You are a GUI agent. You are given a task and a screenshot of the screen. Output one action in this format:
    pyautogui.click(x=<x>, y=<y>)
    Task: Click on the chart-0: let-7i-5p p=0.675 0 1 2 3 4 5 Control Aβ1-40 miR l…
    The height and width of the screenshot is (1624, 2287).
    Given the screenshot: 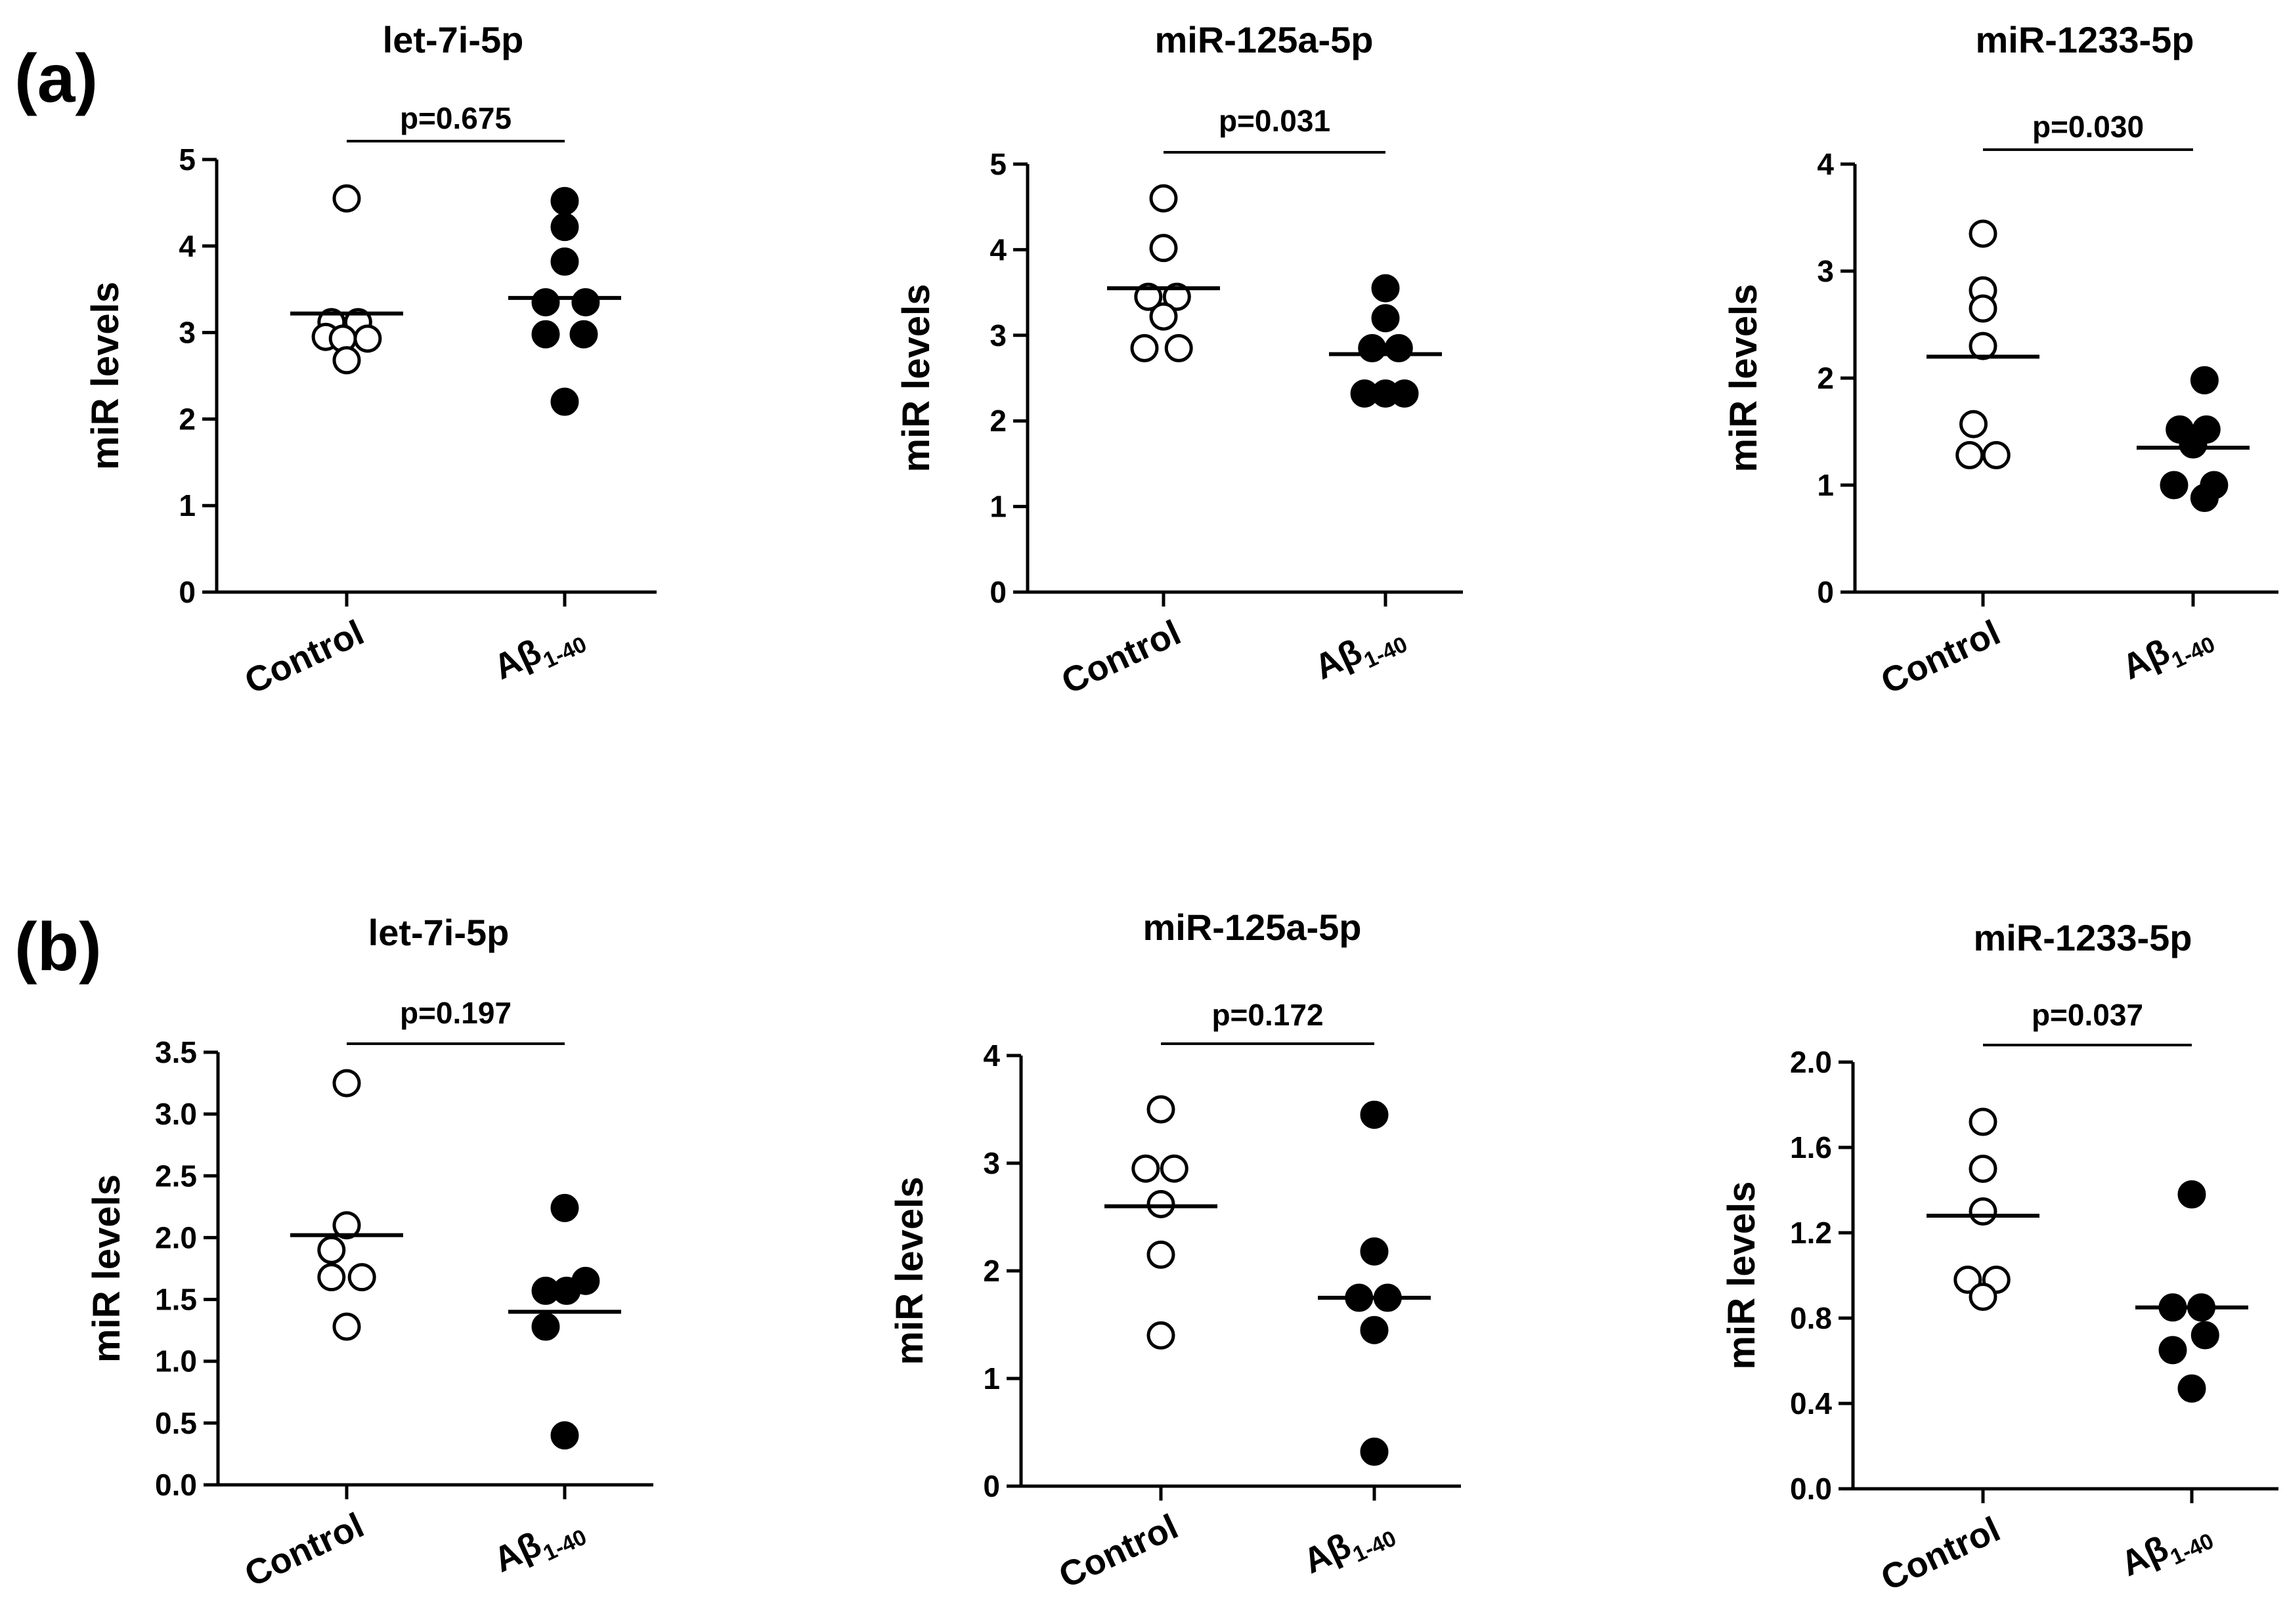 What is the action you would take?
    pyautogui.click(x=370, y=361)
    